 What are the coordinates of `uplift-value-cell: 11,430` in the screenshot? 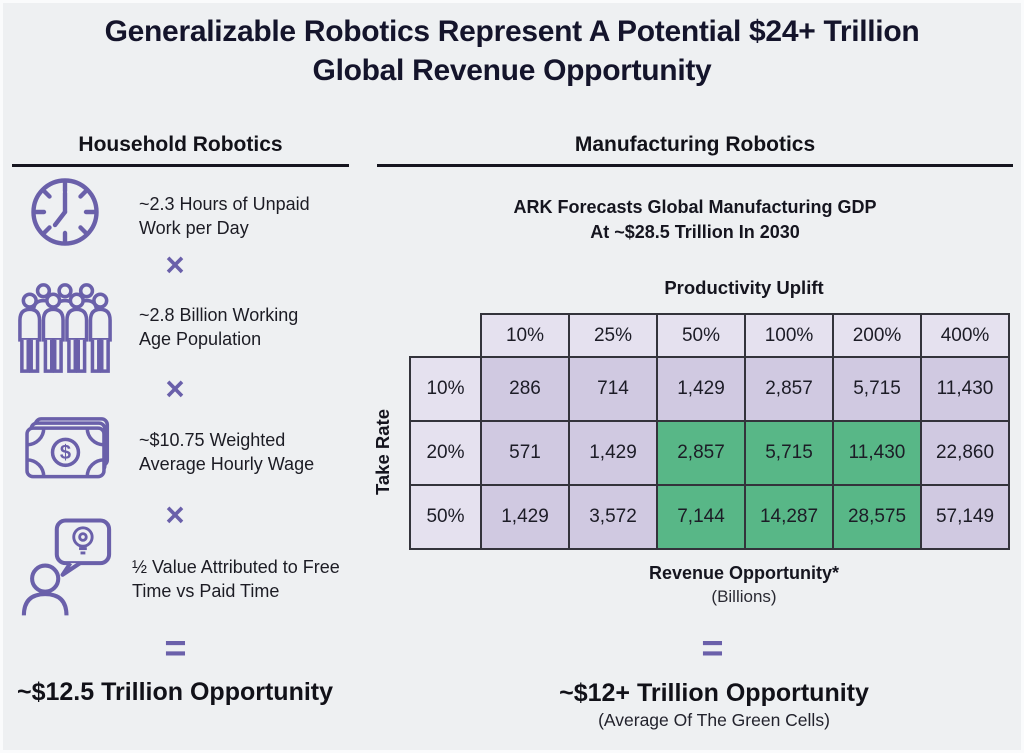 It's located at (965, 389).